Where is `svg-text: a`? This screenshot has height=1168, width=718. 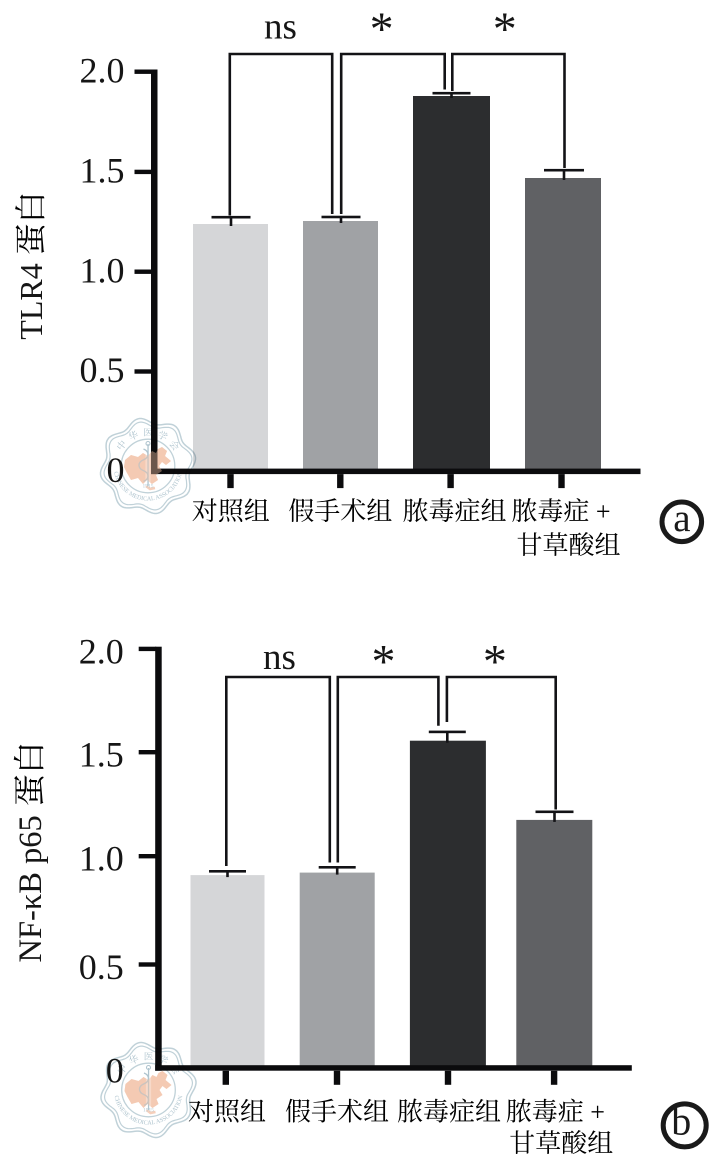 svg-text: a is located at coordinates (681, 518).